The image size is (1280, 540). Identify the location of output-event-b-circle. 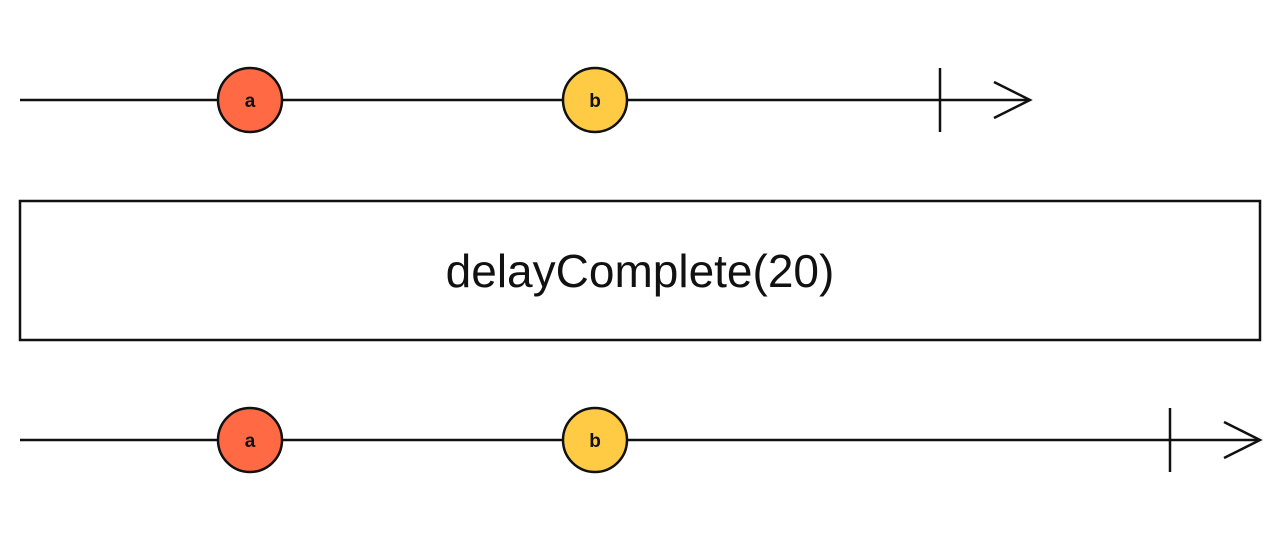
(595, 440).